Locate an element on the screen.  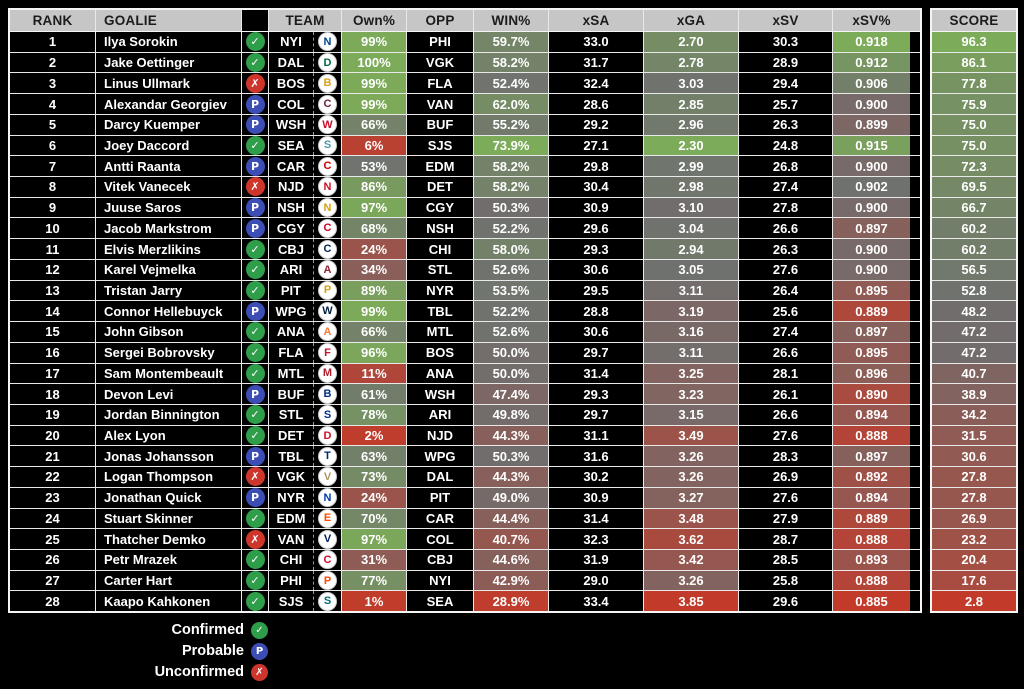
header-own-pct: Own% is located at coordinates (374, 20).